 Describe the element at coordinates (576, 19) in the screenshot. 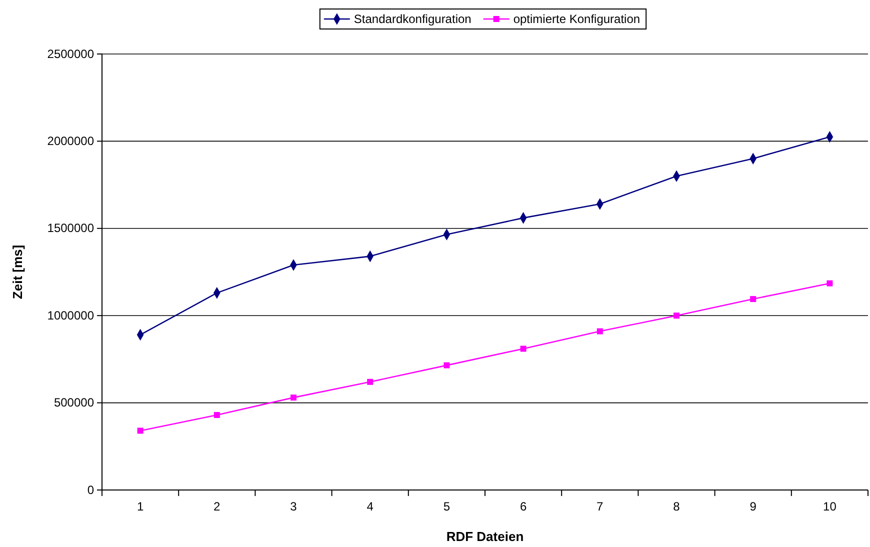

I see `legend-label: optimierte Konfiguration` at that location.